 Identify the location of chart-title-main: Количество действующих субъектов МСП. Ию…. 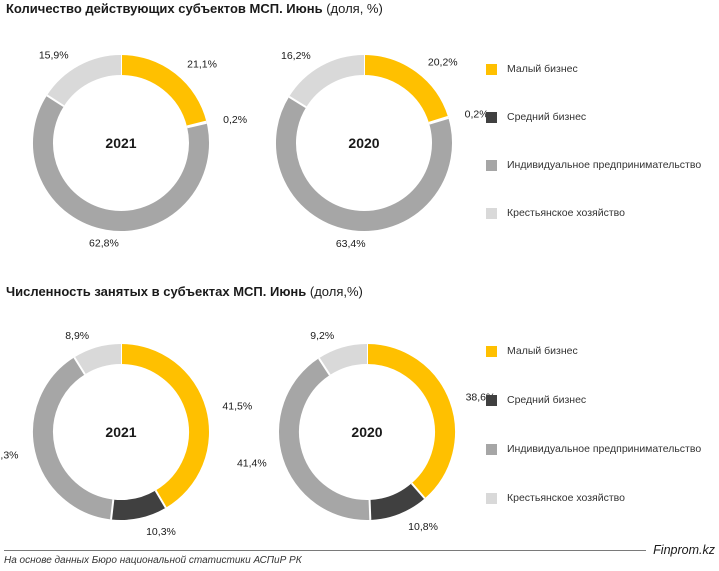
(164, 8).